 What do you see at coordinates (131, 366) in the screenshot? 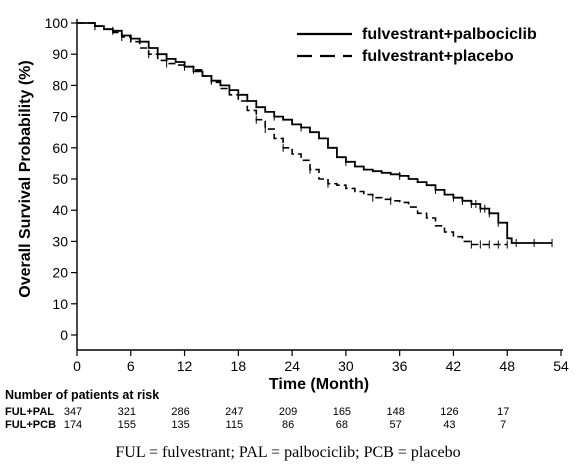
I see `x-tick-label: 6` at bounding box center [131, 366].